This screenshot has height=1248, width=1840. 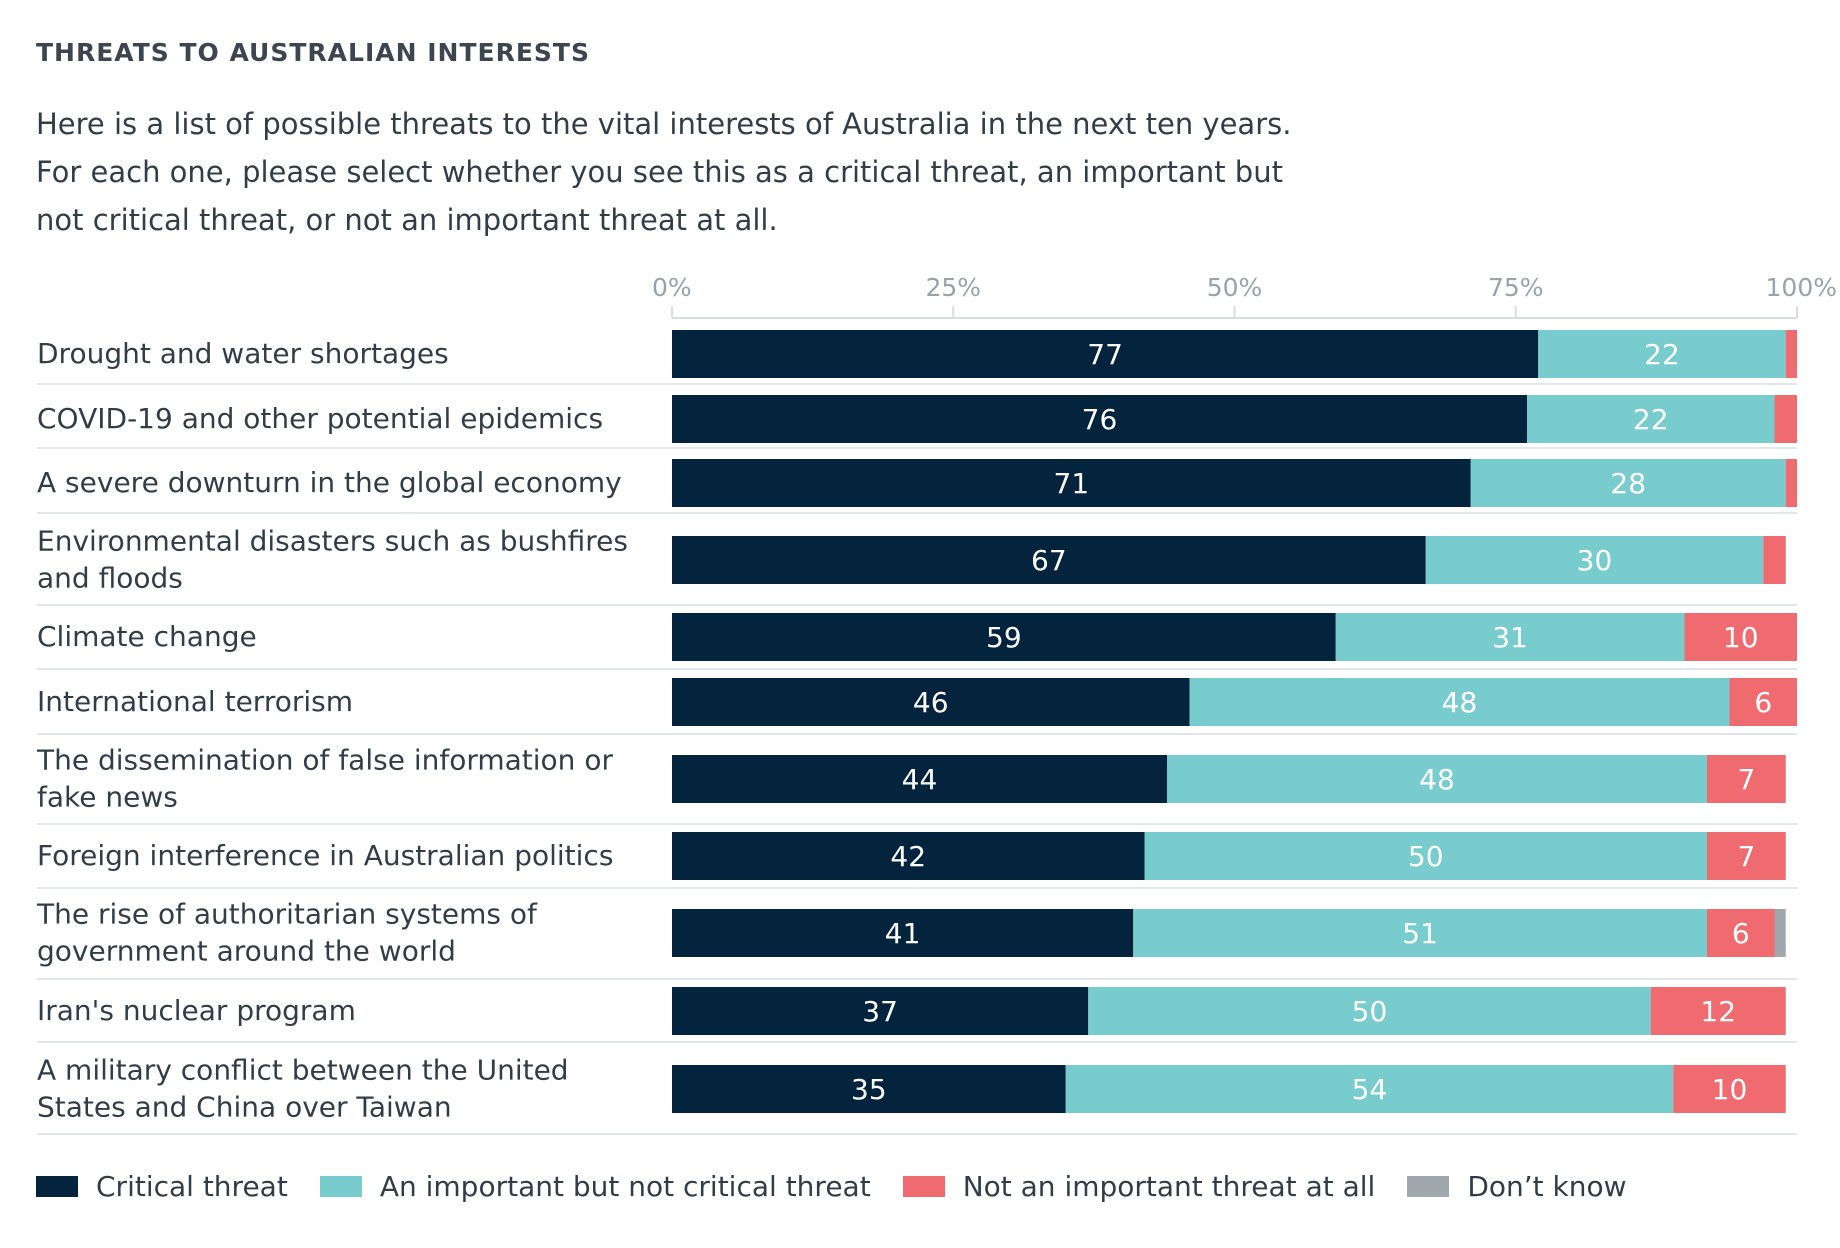 What do you see at coordinates (107, 797) in the screenshot?
I see `category-label-line: fake news` at bounding box center [107, 797].